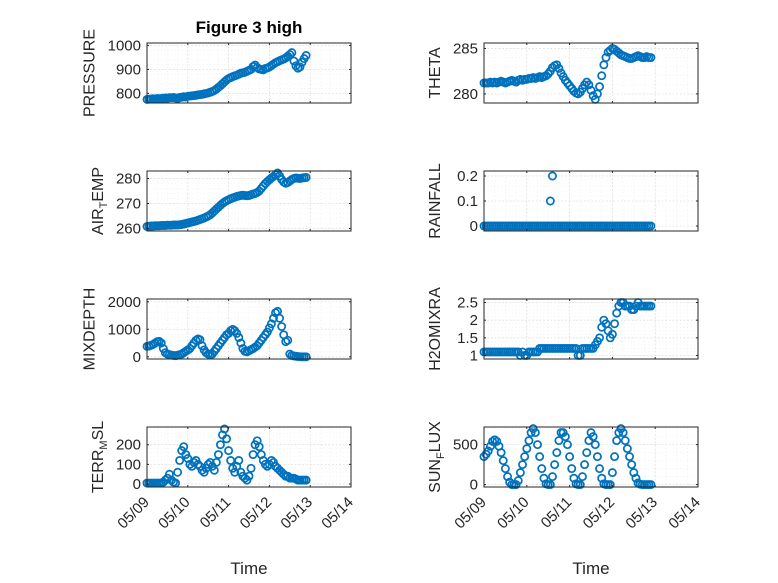 This screenshot has width=778, height=583. I want to click on y-tick-label: 1000, so click(124, 329).